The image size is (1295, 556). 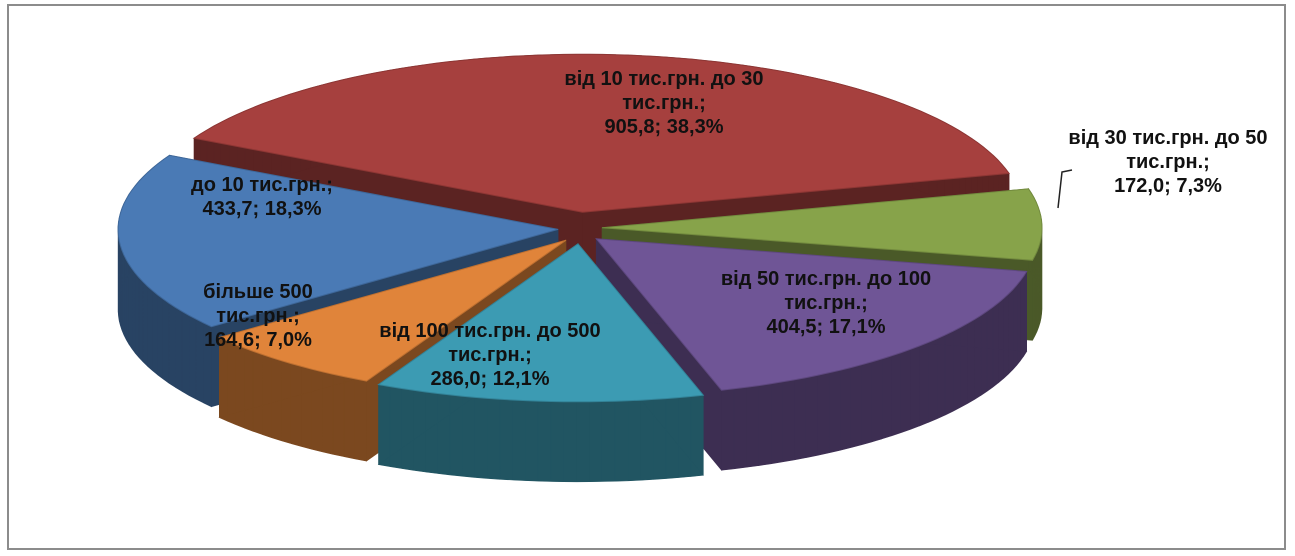 What do you see at coordinates (664, 127) in the screenshot?
I see `value-line: 905,8; 38,3%` at bounding box center [664, 127].